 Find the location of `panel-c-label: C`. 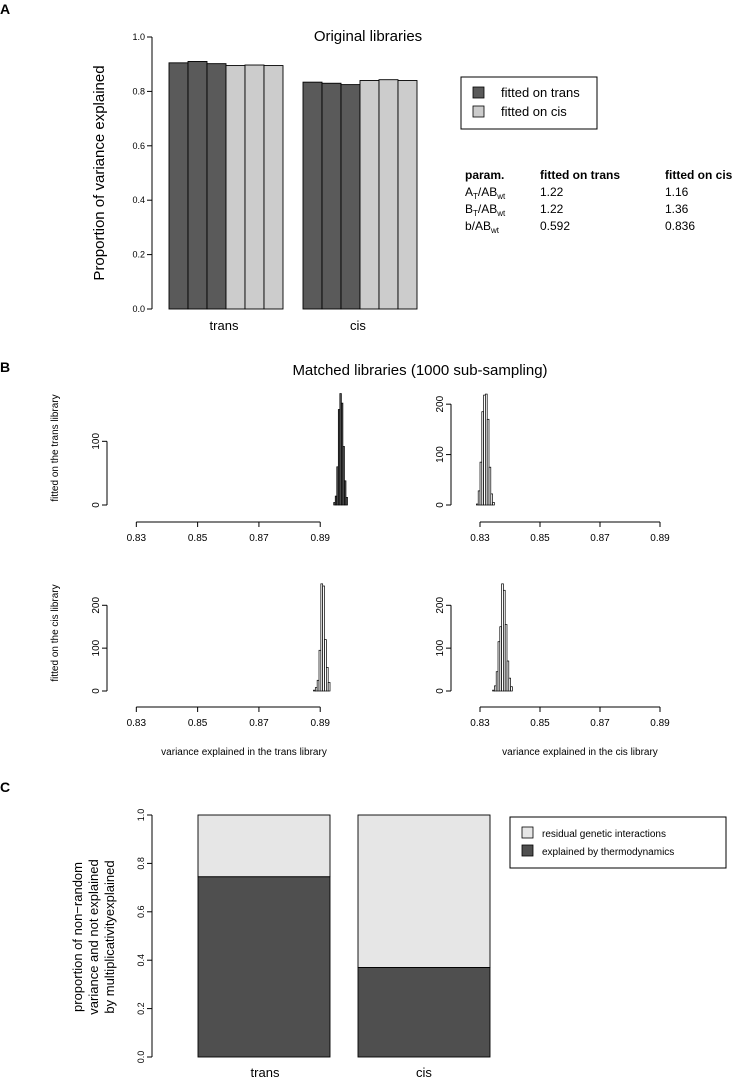

panel-c-label: C is located at coordinates (5, 787).